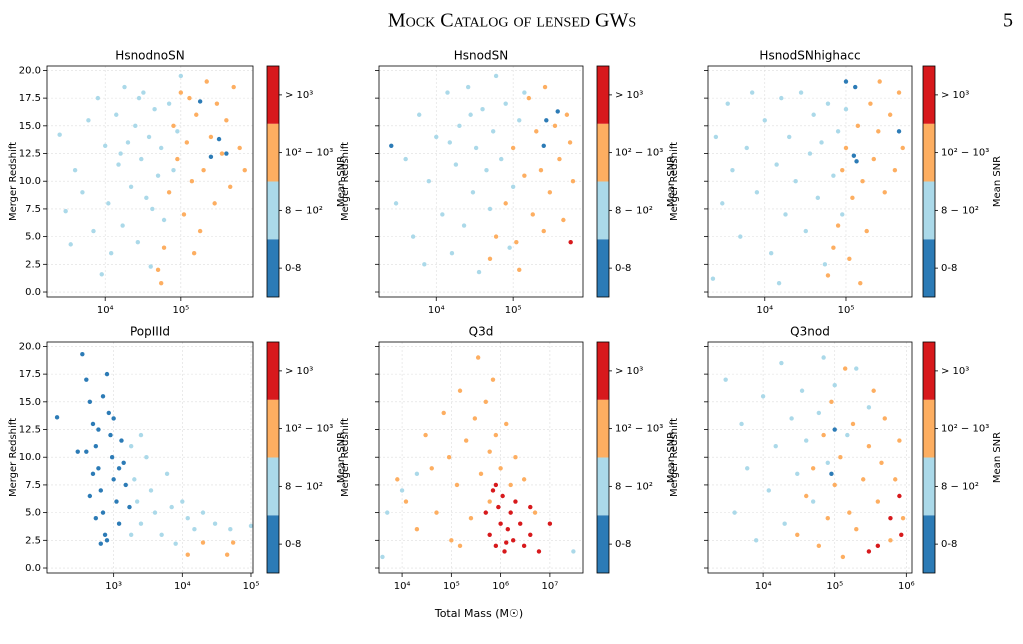 The width and height of the screenshot is (1023, 644). What do you see at coordinates (149, 56) in the screenshot?
I see `panel-title: HsnodnoSN` at bounding box center [149, 56].